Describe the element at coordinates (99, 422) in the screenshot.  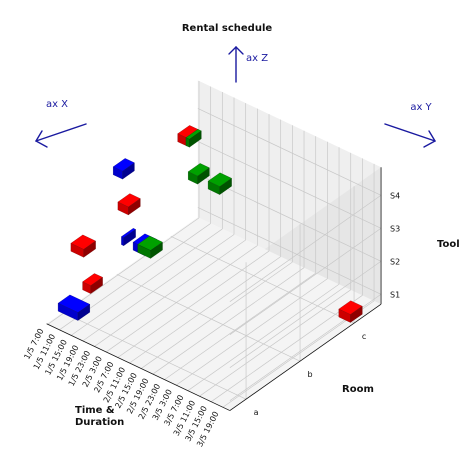
I see `x-axis-label-line-2: Duration` at that location.